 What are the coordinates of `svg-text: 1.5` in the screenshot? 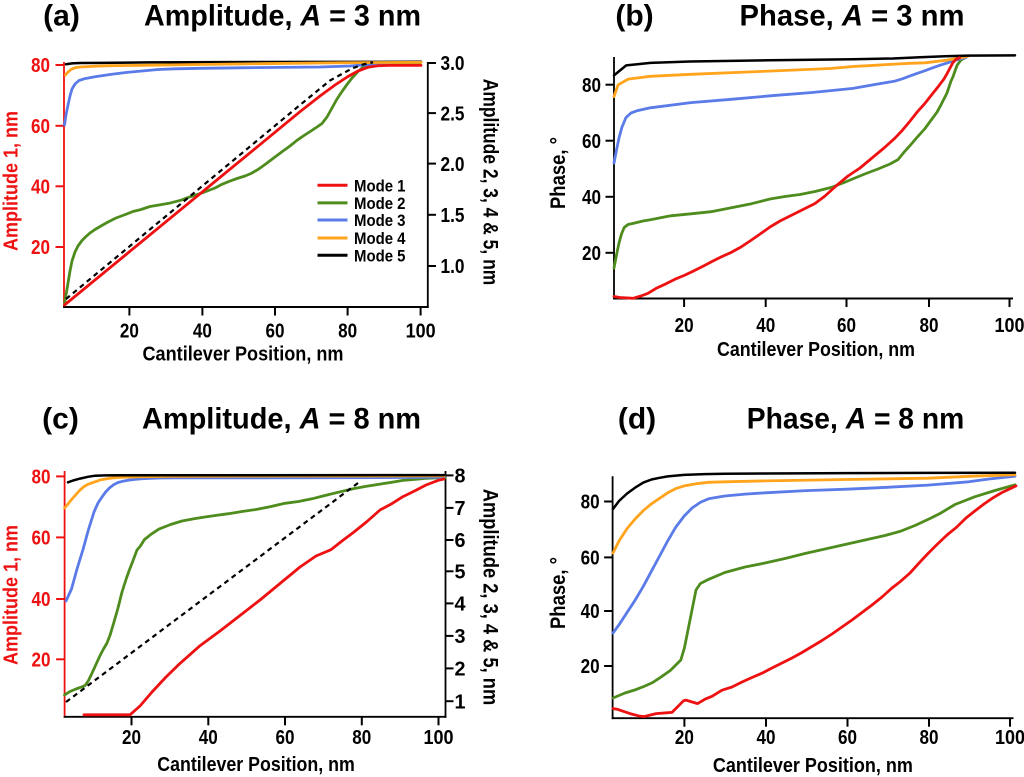 It's located at (453, 216).